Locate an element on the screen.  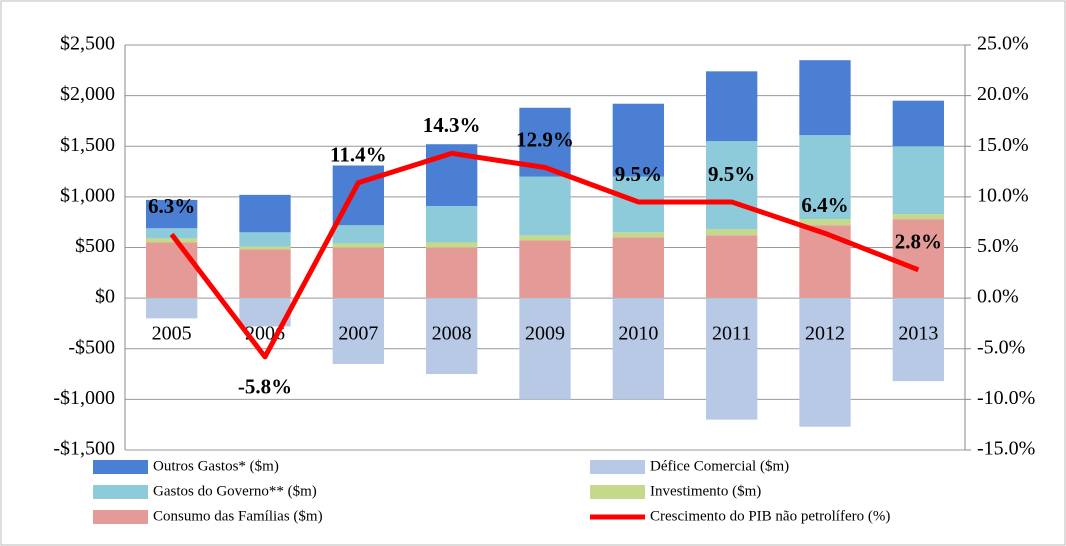
y-tick-label: $0 is located at coordinates (105, 297).